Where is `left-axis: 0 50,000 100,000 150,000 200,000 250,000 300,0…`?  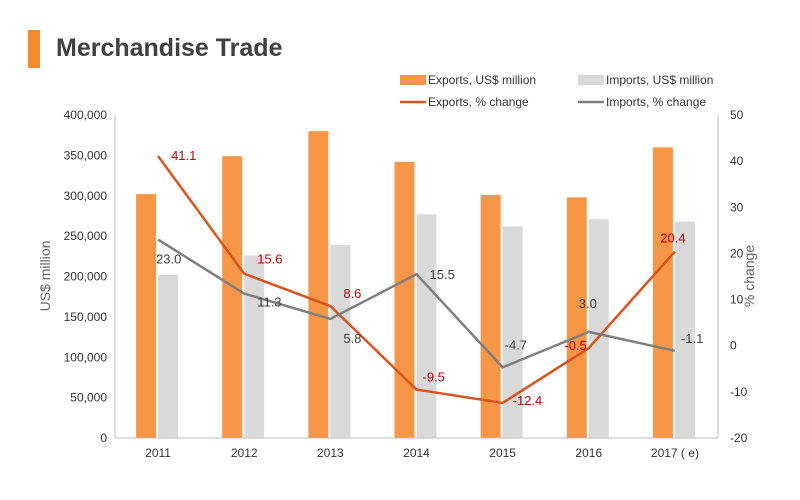
left-axis: 0 50,000 100,000 150,000 200,000 250,000 300,0… is located at coordinates (90, 276).